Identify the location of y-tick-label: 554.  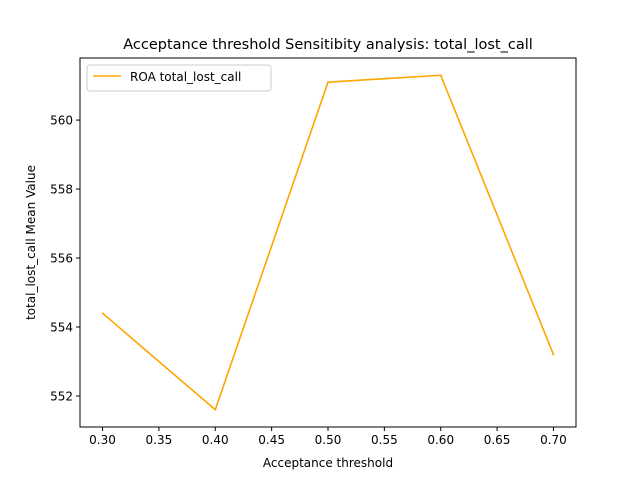
(61, 327).